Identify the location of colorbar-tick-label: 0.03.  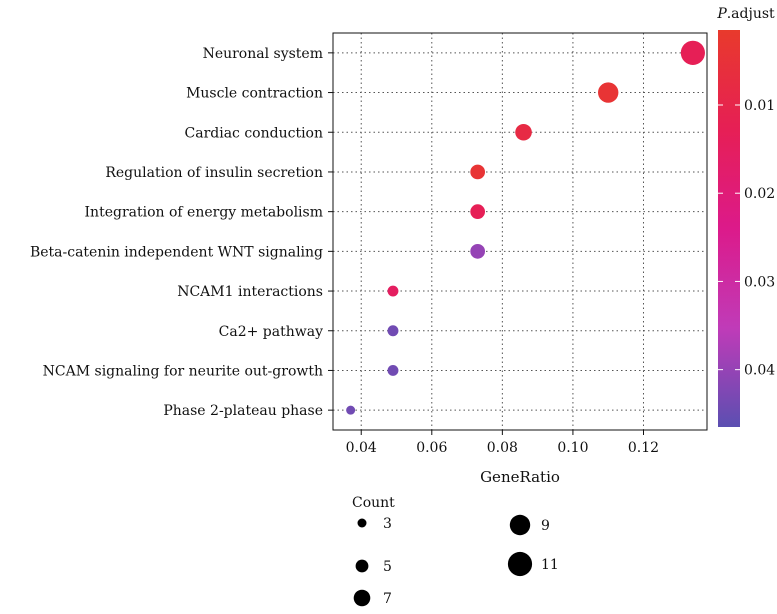
(759, 282).